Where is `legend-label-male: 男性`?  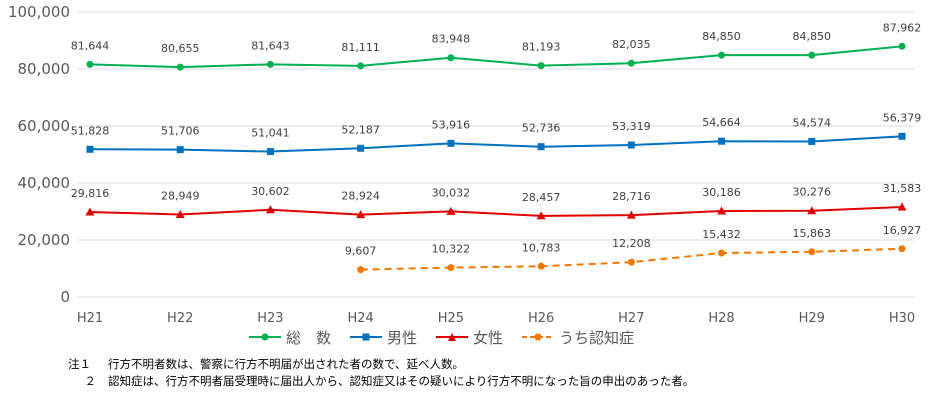
legend-label-male: 男性 is located at coordinates (402, 337).